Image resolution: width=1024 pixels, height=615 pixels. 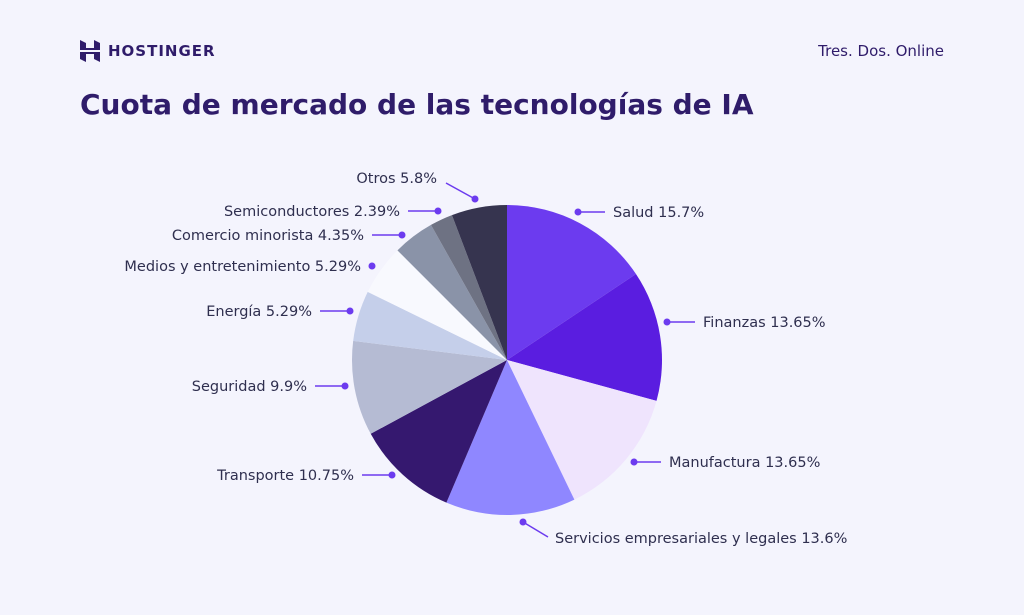 I want to click on slice-label: Otros 5.8%, so click(x=396, y=179).